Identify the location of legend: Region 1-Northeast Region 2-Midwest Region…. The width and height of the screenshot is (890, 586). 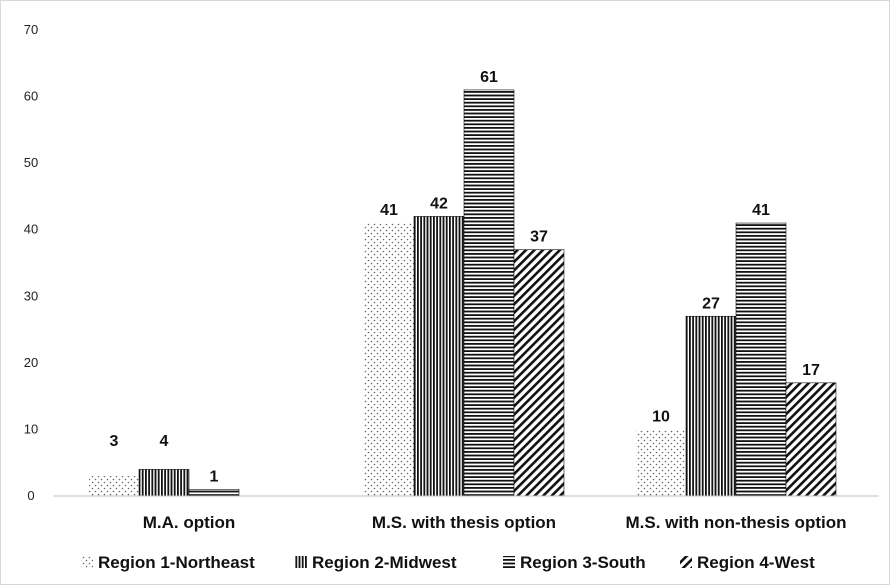
(448, 562).